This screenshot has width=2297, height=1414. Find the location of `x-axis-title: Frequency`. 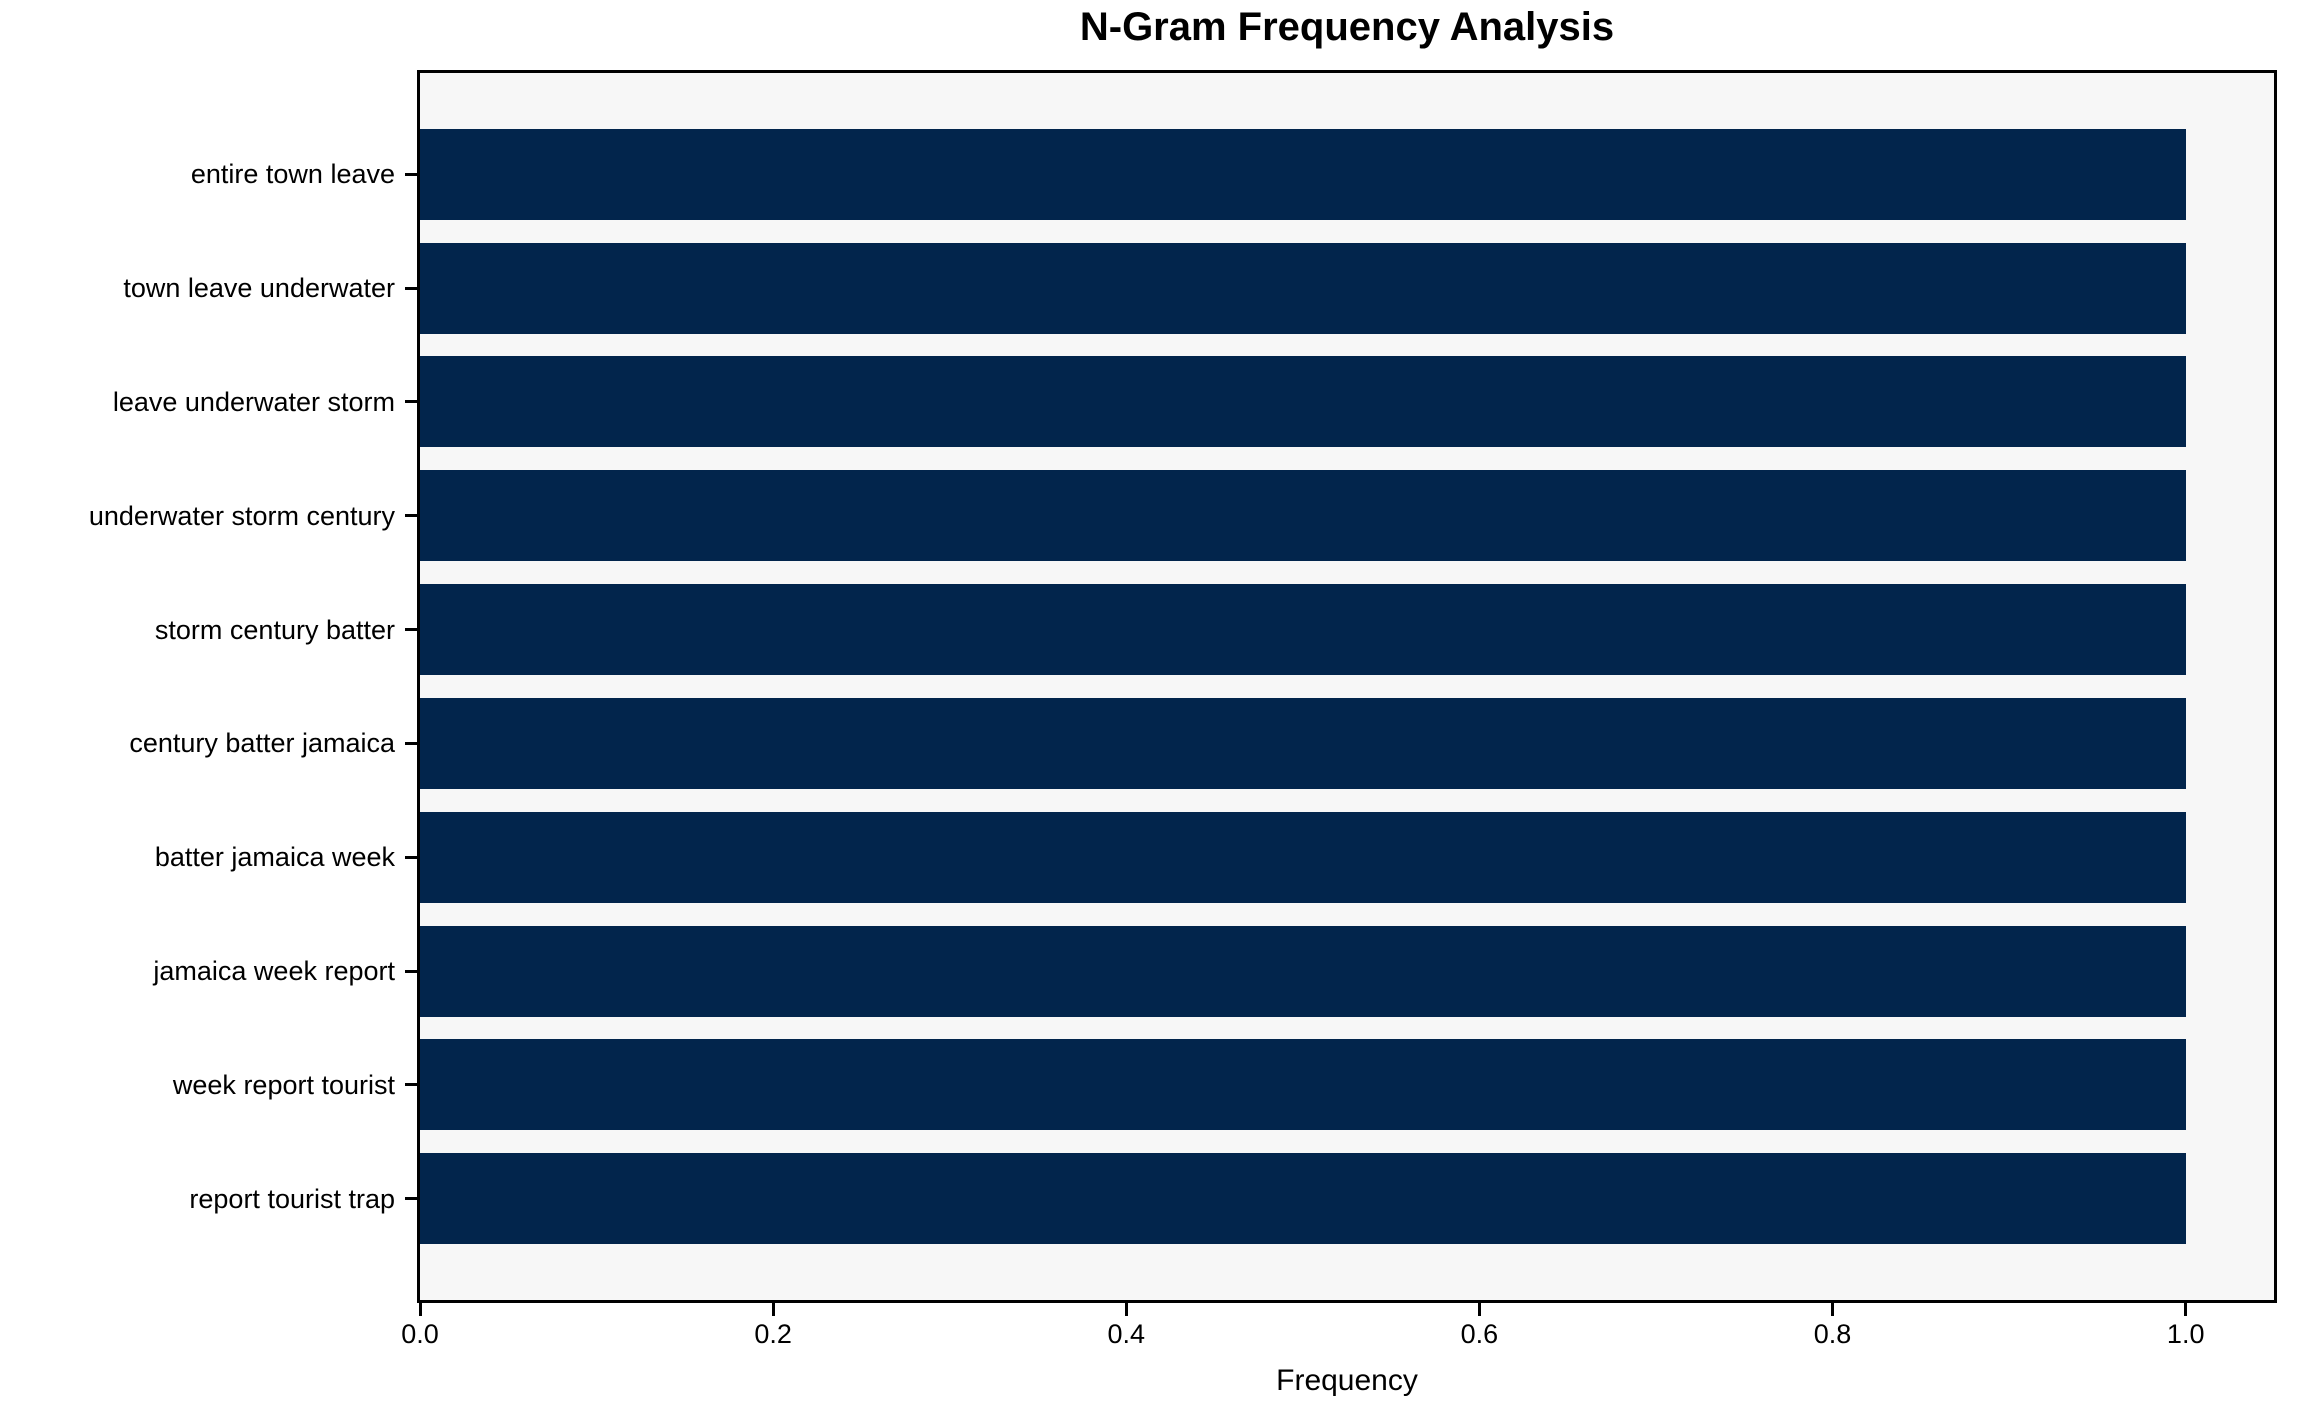

x-axis-title: Frequency is located at coordinates (1347, 1380).